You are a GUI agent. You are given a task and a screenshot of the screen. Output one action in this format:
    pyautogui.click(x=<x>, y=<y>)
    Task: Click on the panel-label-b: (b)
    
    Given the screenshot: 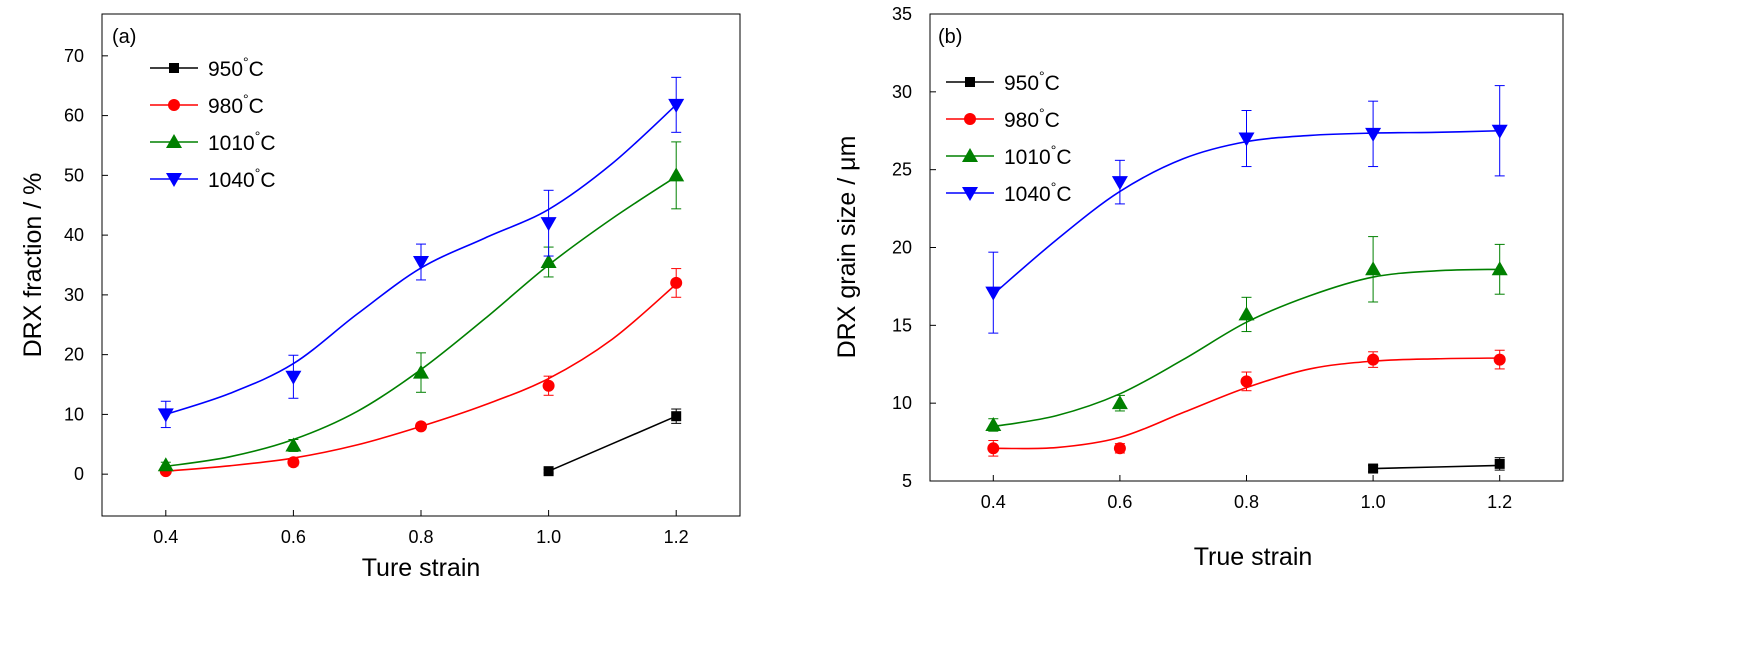 What is the action you would take?
    pyautogui.click(x=950, y=37)
    